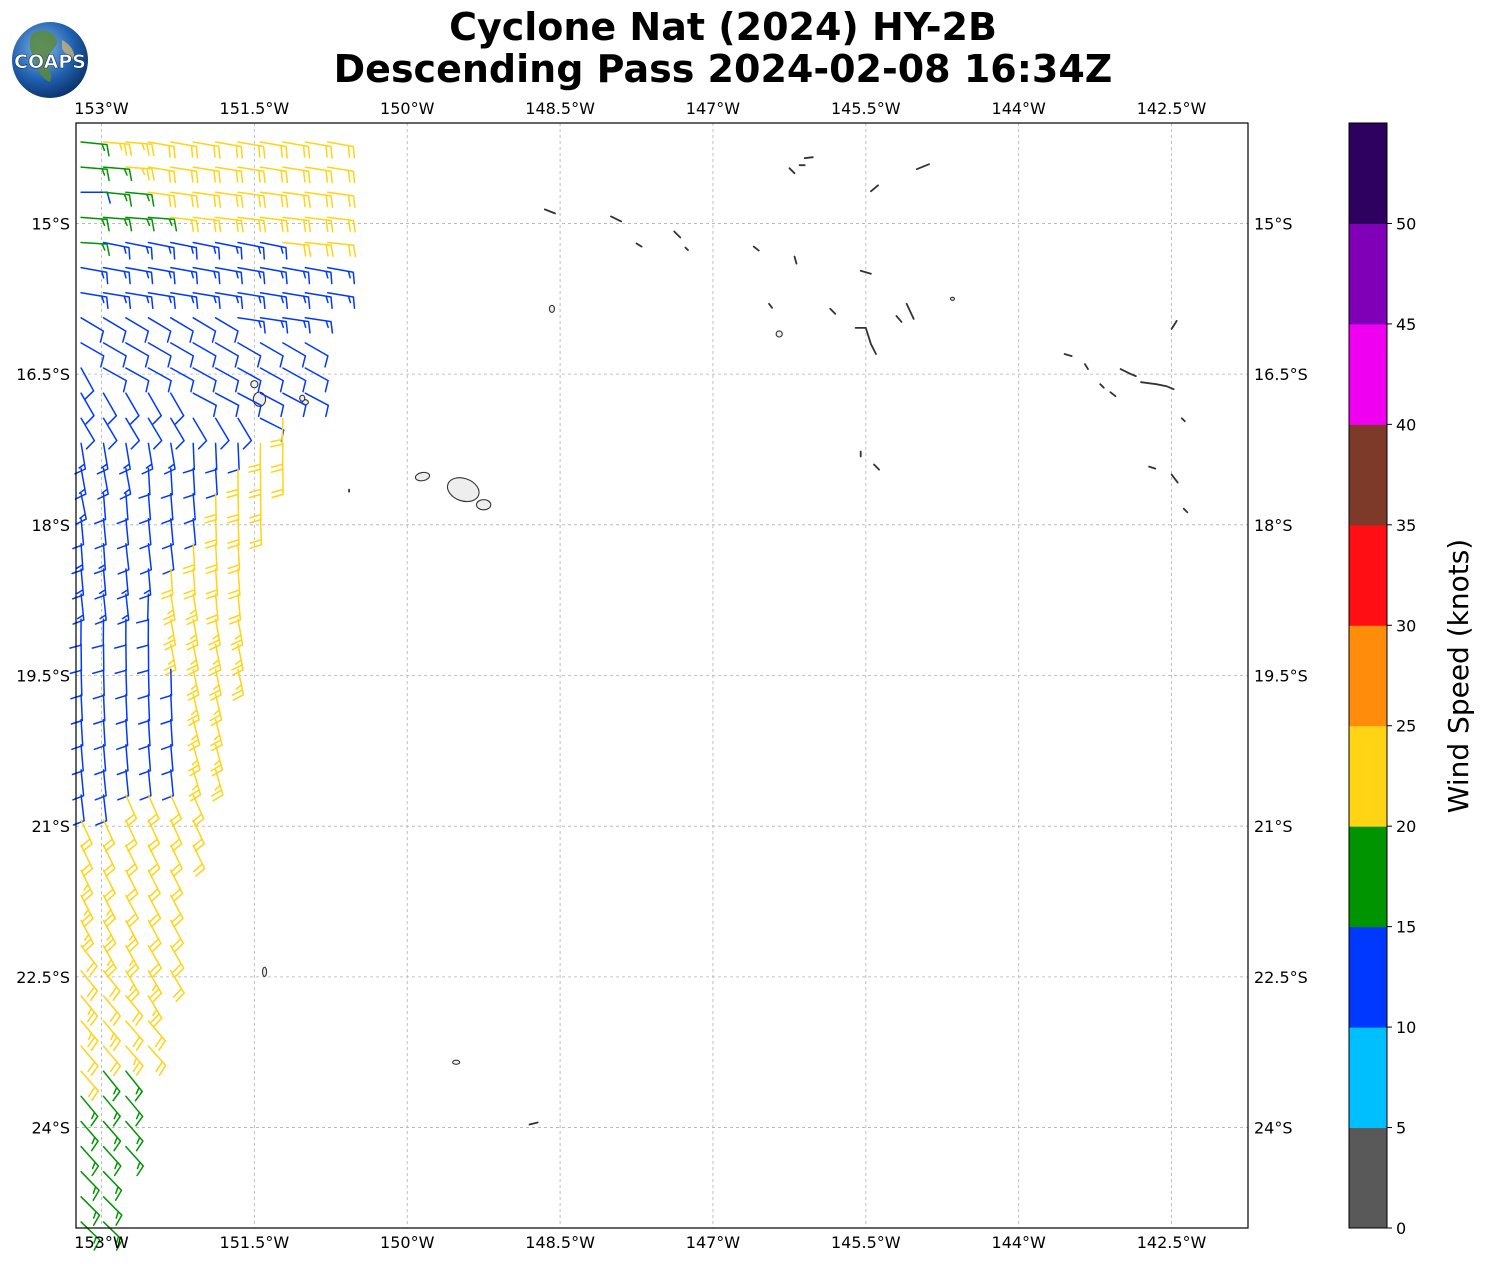  I want to click on lon-tick-label-top: 148.5°W, so click(560, 108).